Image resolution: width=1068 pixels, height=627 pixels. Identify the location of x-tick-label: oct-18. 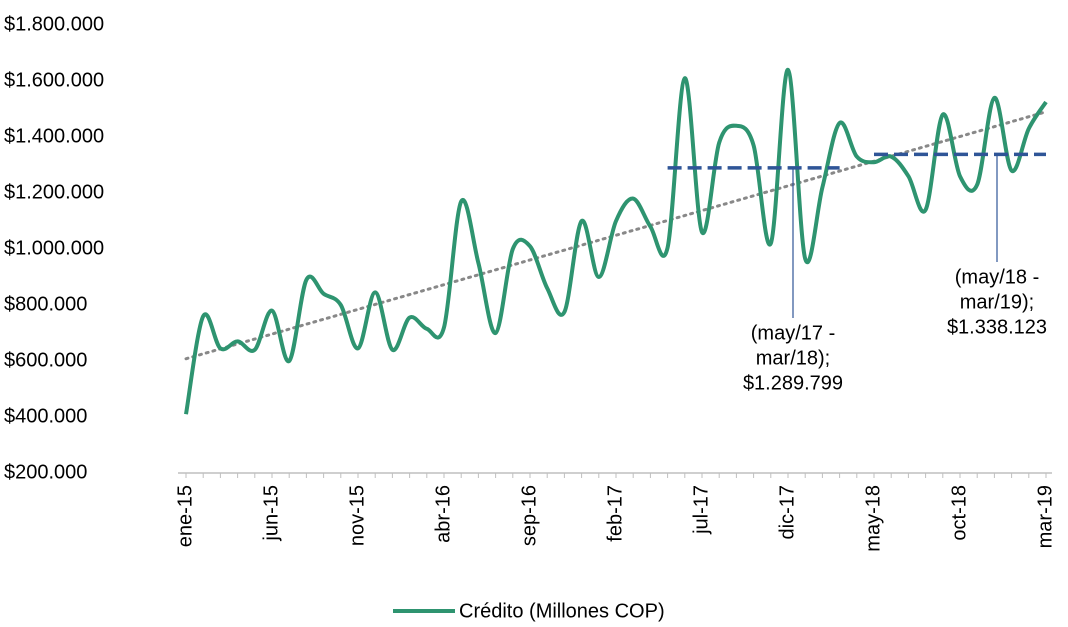
(959, 513).